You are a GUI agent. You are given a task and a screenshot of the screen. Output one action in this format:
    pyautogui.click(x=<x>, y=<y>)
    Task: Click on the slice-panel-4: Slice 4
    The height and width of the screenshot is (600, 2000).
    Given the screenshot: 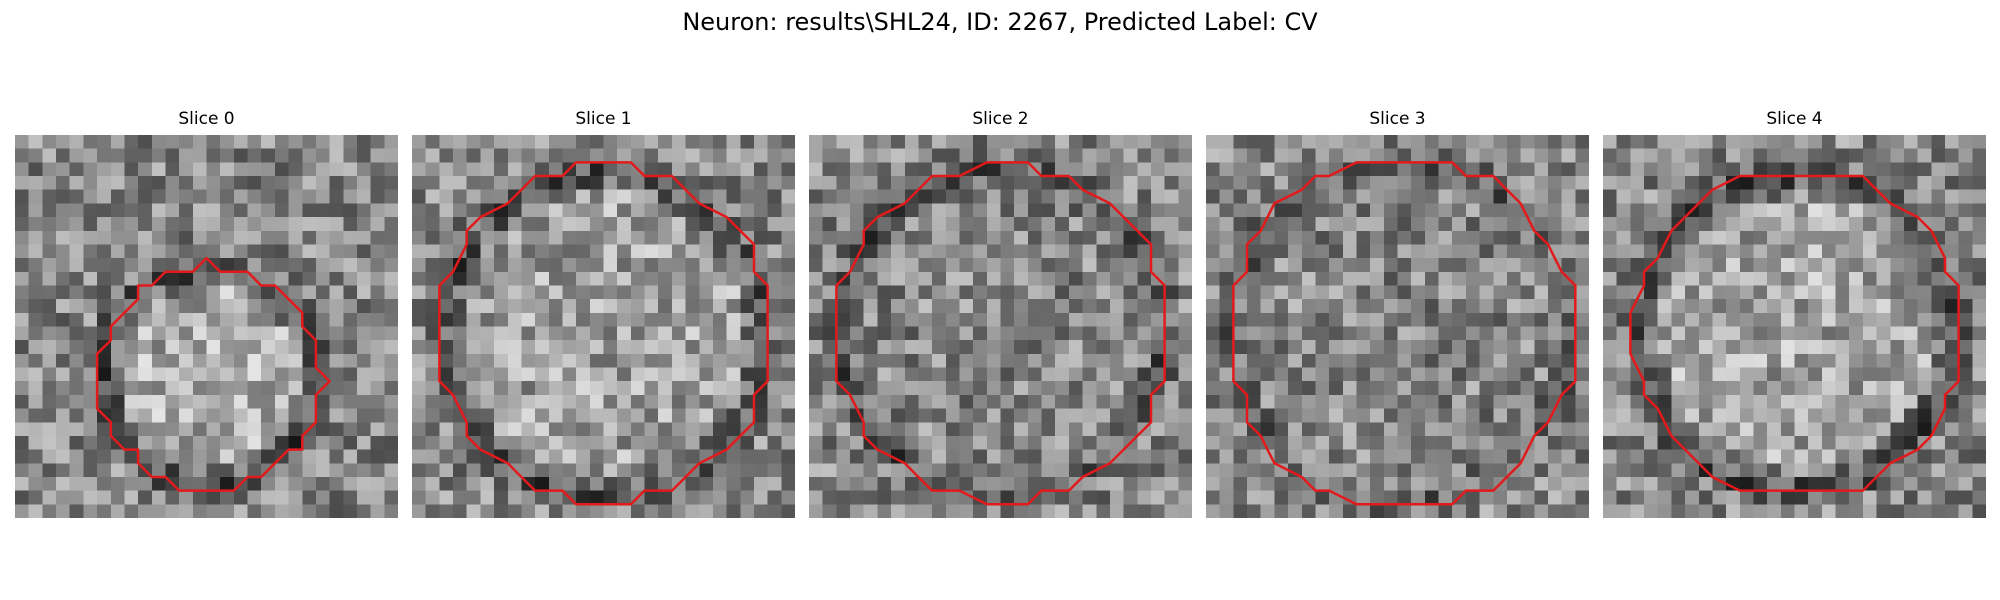 What is the action you would take?
    pyautogui.click(x=1794, y=318)
    